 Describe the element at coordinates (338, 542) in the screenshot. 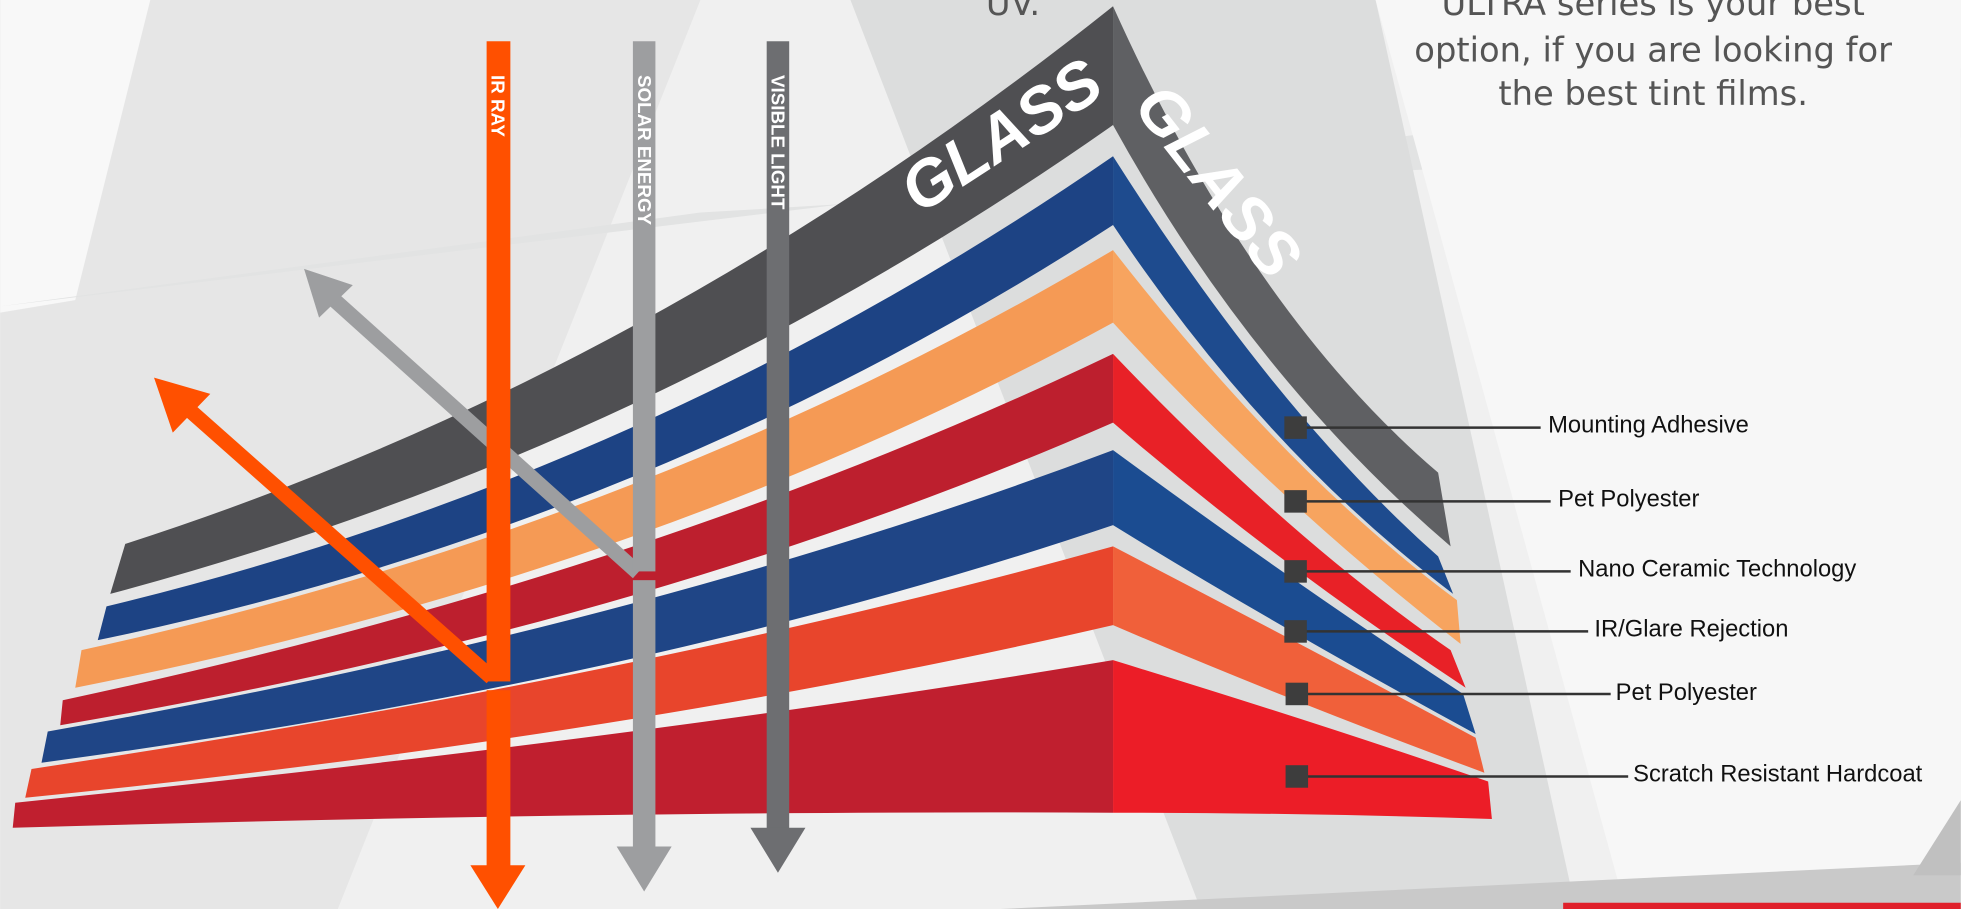

I see `reflected-ir` at that location.